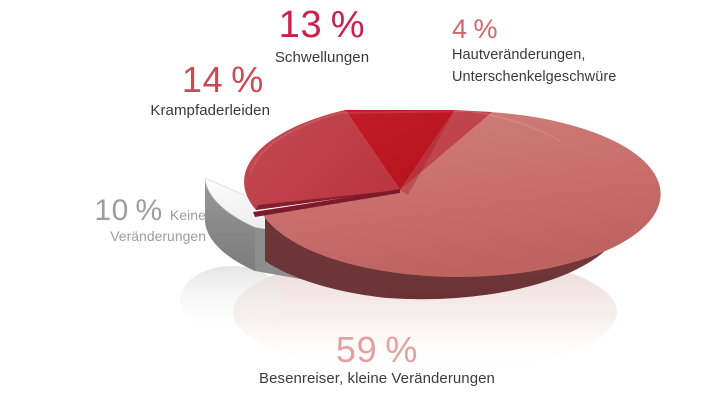 This screenshot has width=720, height=420. What do you see at coordinates (158, 236) in the screenshot?
I see `label-keine-veraenderungen-line2: Veränderungen` at bounding box center [158, 236].